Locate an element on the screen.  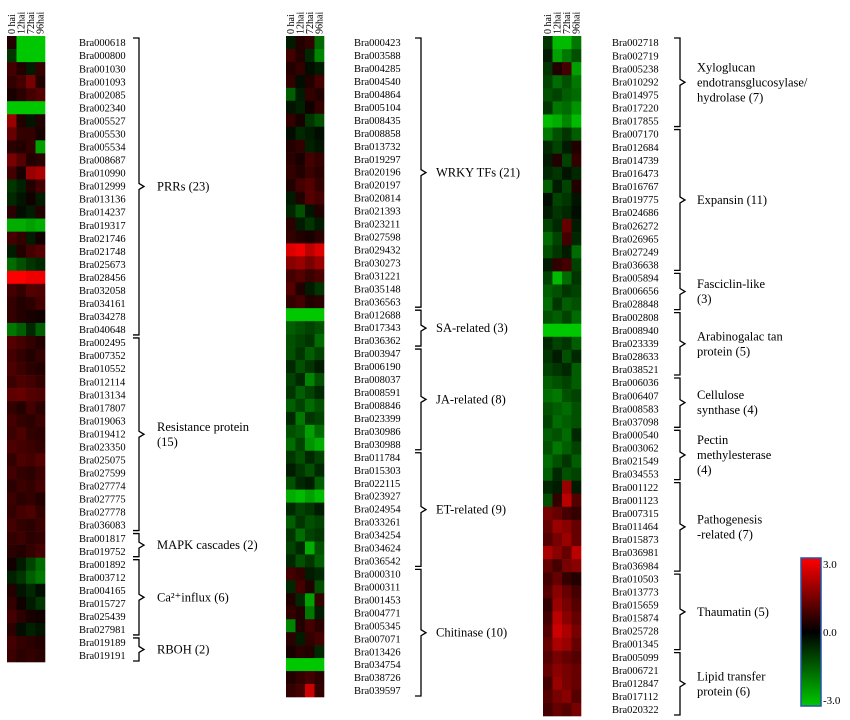
gene-label: Bra001122 is located at coordinates (635, 488).